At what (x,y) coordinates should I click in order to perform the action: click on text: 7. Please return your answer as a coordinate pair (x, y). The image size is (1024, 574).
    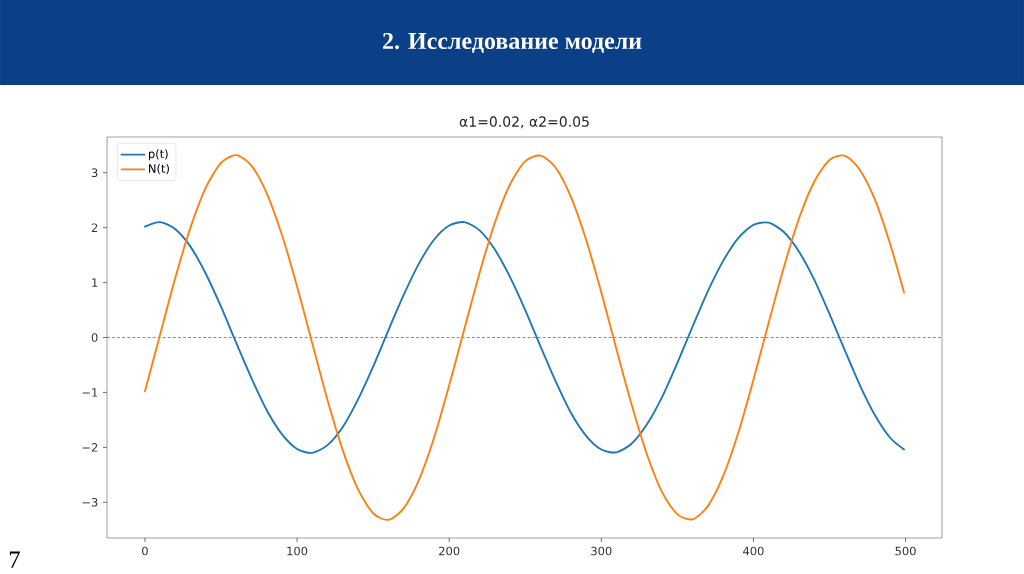
    Looking at the image, I should click on (14, 559).